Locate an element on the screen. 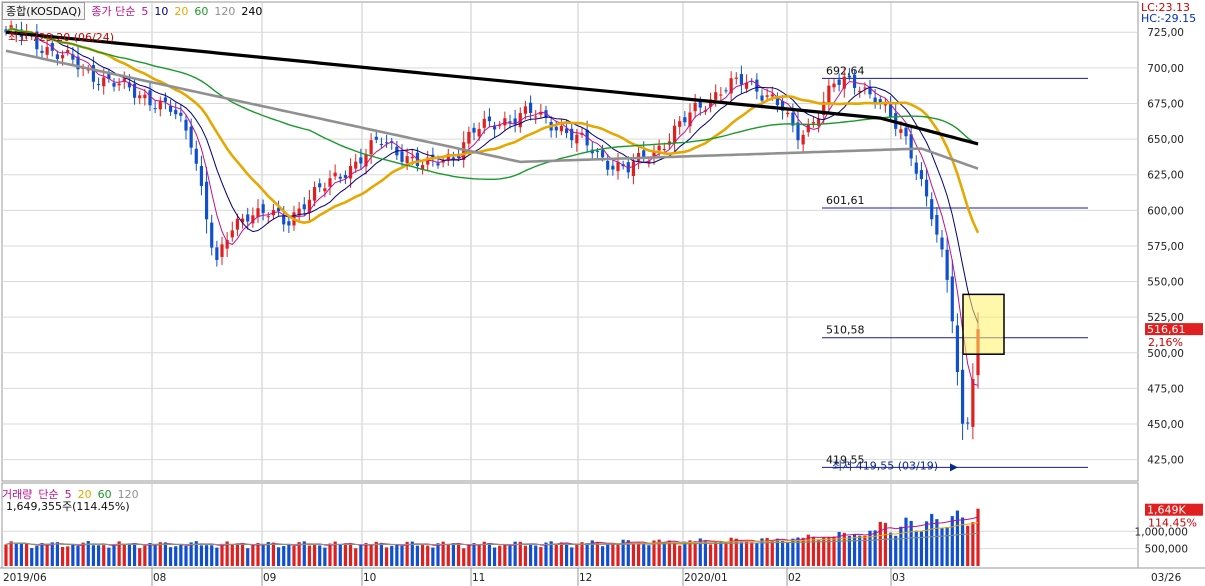  y-tick-label: 650,00 is located at coordinates (1165, 140).